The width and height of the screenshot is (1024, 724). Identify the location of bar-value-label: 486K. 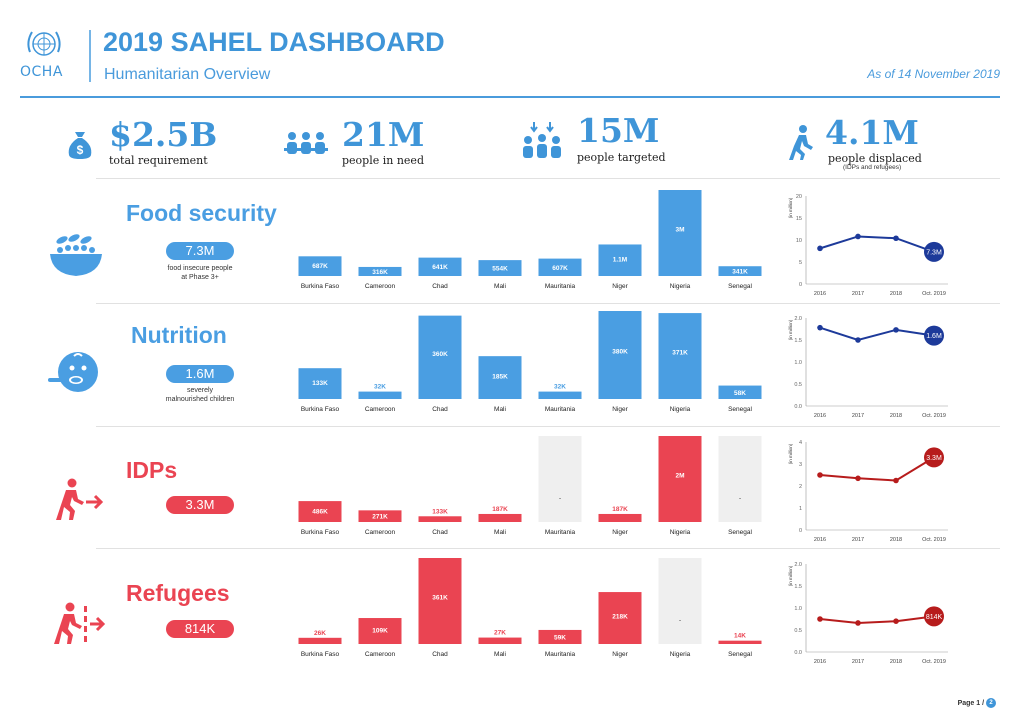
(320, 512).